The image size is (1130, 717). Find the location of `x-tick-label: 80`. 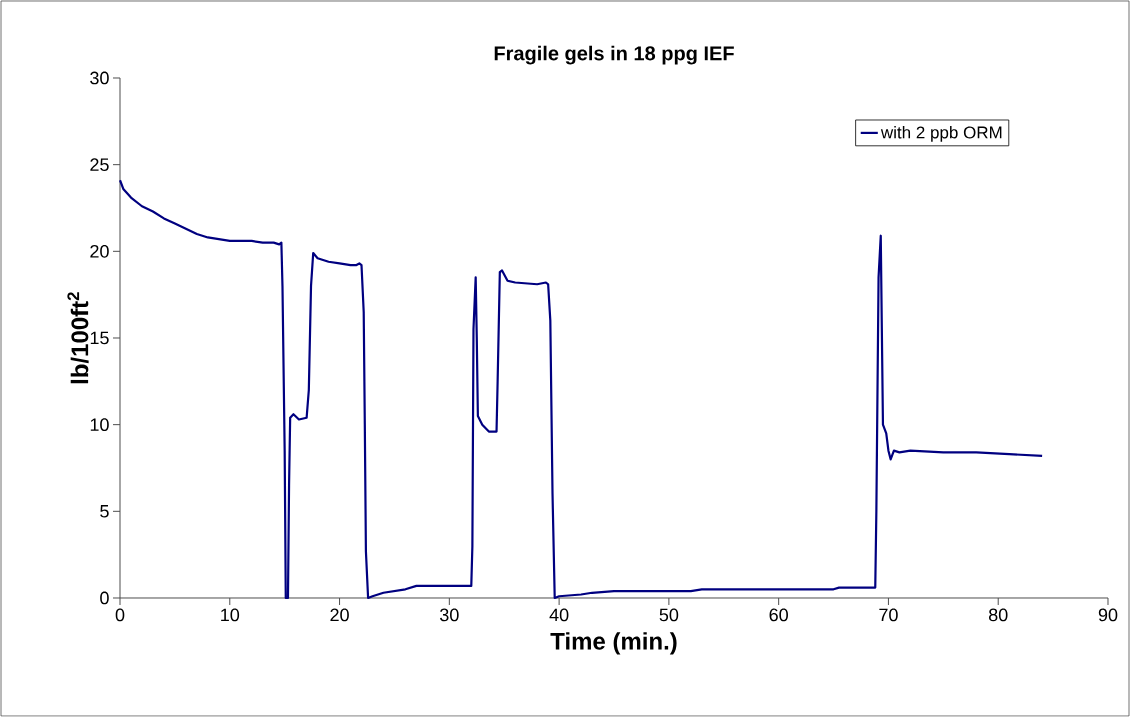

x-tick-label: 80 is located at coordinates (998, 615).